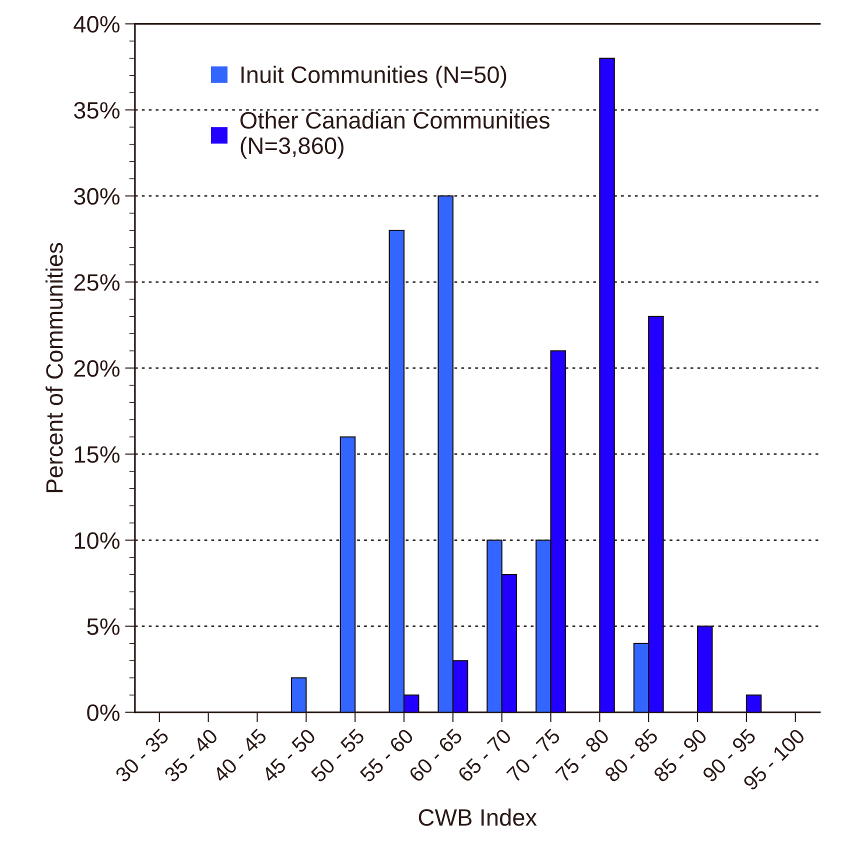  What do you see at coordinates (97, 24) in the screenshot?
I see `y-tick-label: 40%` at bounding box center [97, 24].